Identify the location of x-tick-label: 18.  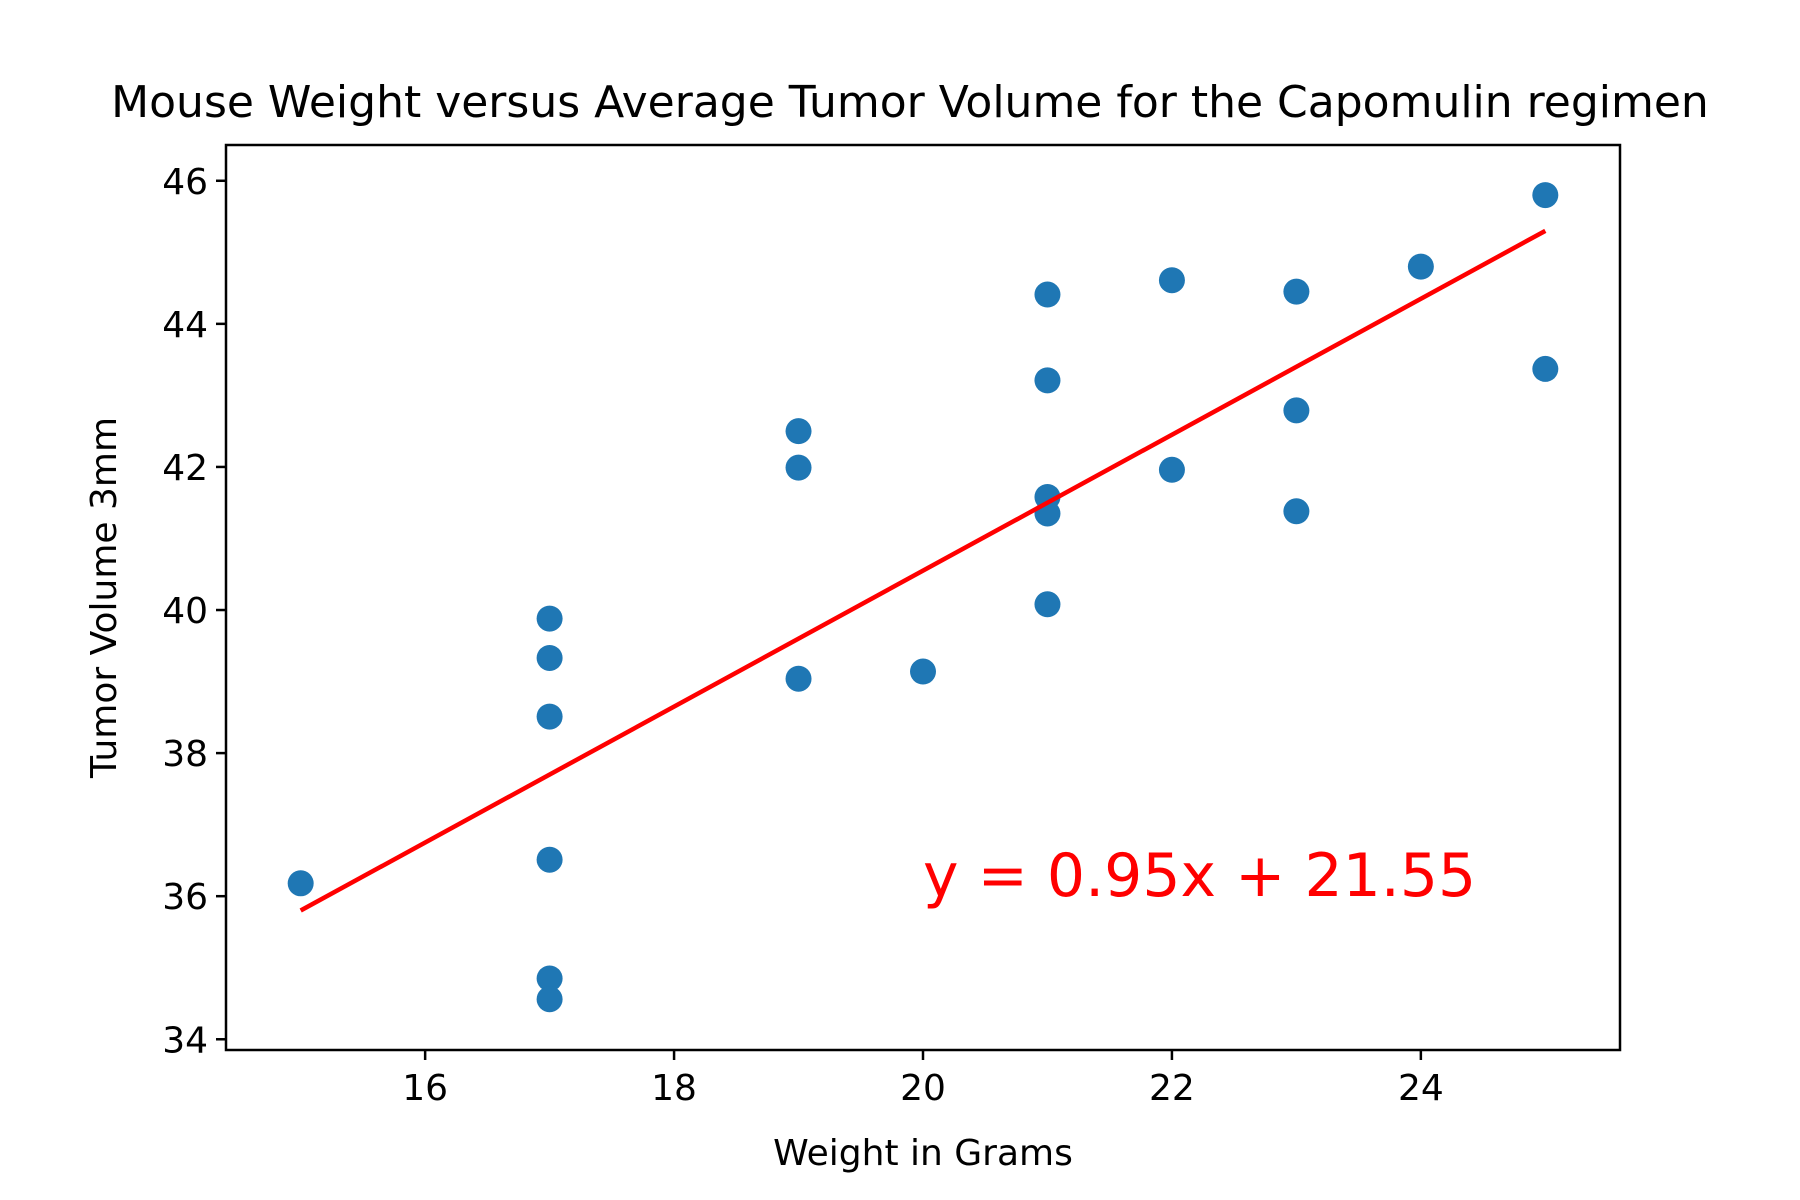
(674, 1088).